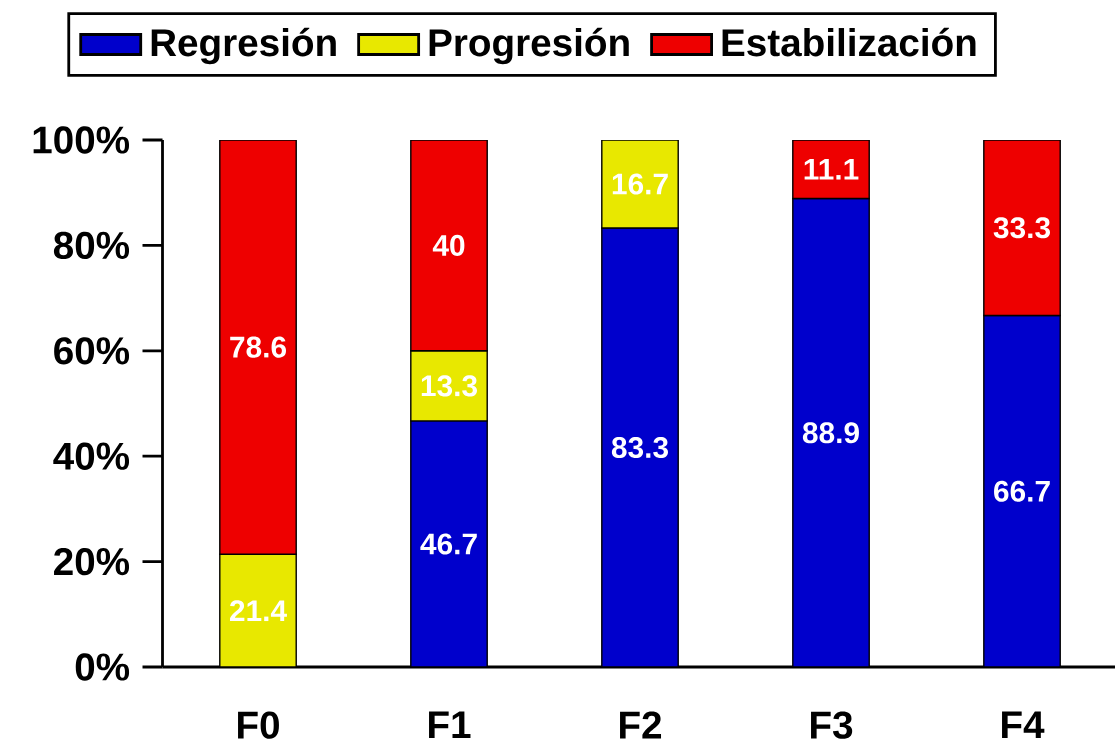 This screenshot has width=1115, height=755. What do you see at coordinates (91, 245) in the screenshot?
I see `y-tick-label: 80%` at bounding box center [91, 245].